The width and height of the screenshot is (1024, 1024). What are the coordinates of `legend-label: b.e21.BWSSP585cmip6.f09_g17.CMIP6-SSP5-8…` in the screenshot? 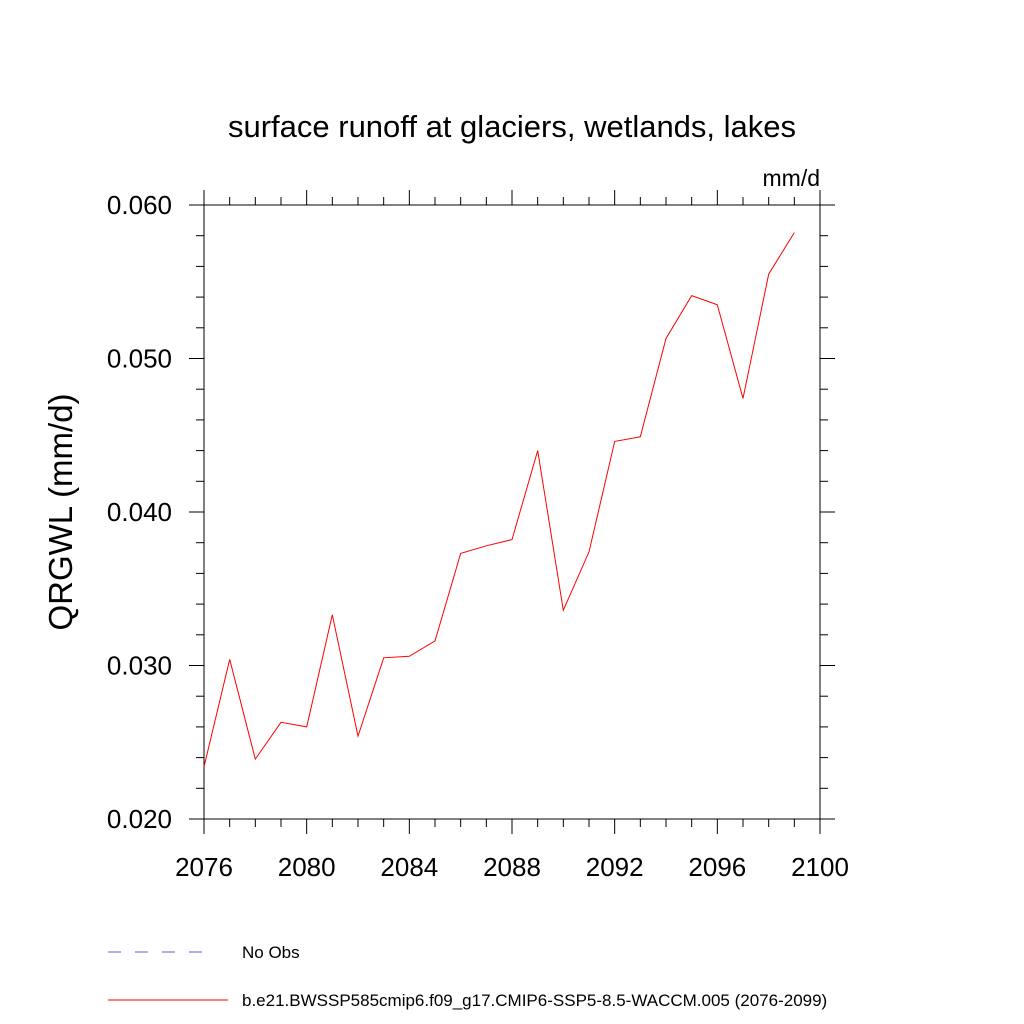 It's located at (534, 1000).